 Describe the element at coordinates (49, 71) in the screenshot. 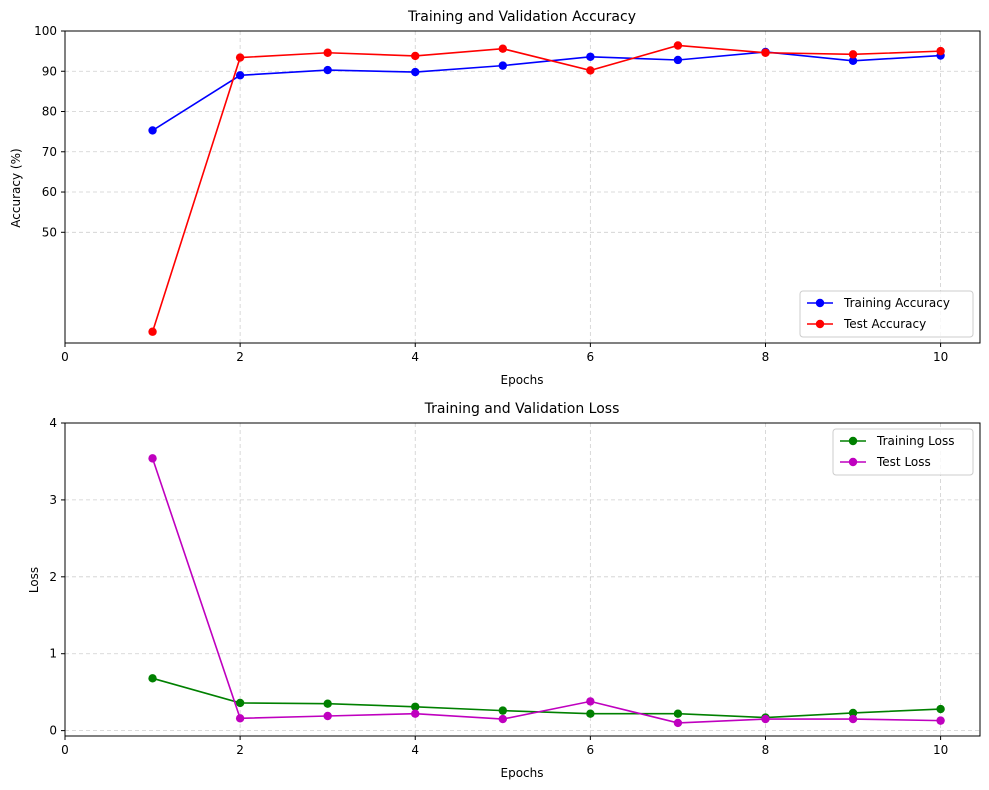

I see `accuracy-y-tick-label-90: 90` at that location.